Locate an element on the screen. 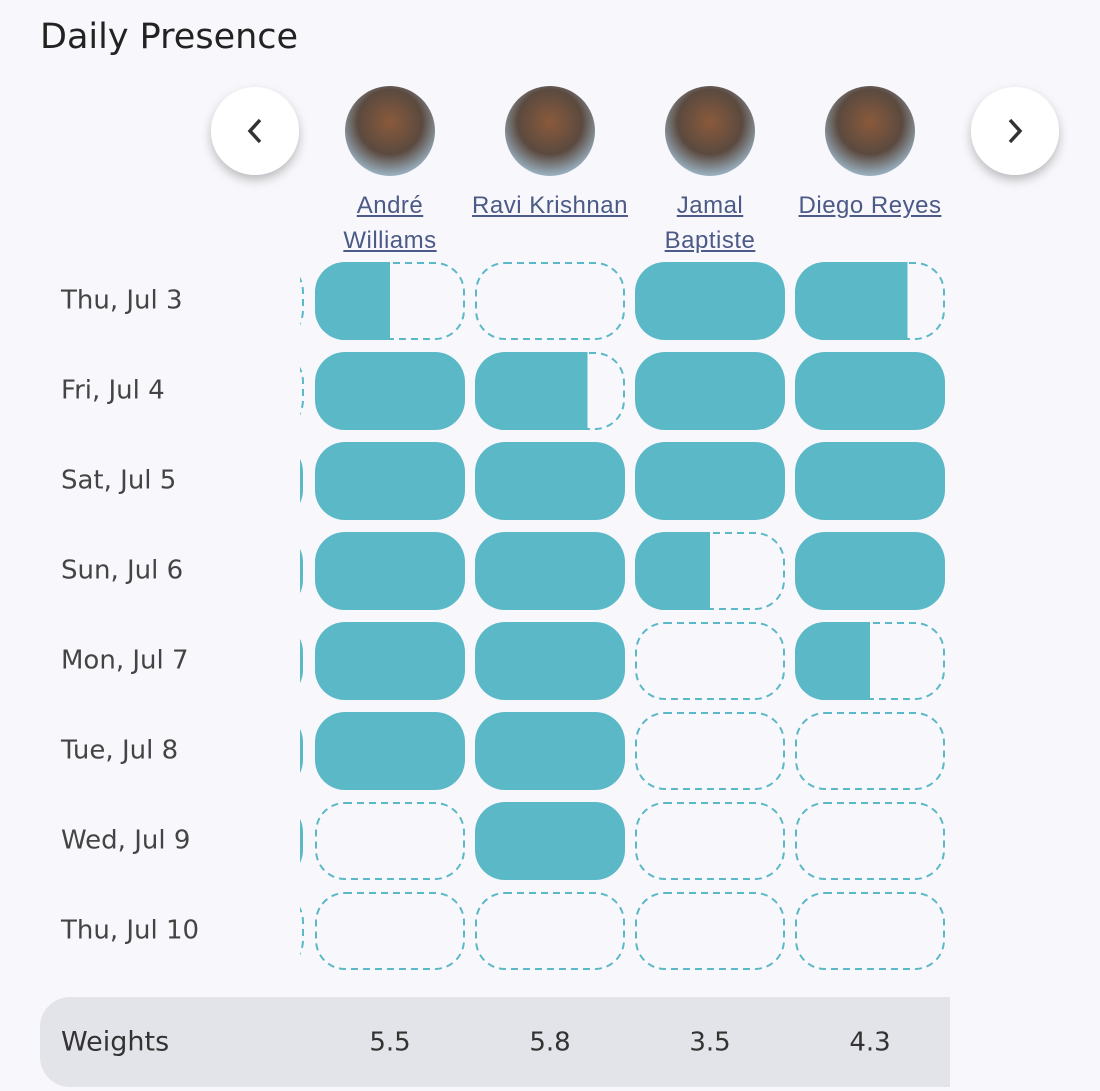 The height and width of the screenshot is (1091, 1100). weights-bar is located at coordinates (495, 1042).